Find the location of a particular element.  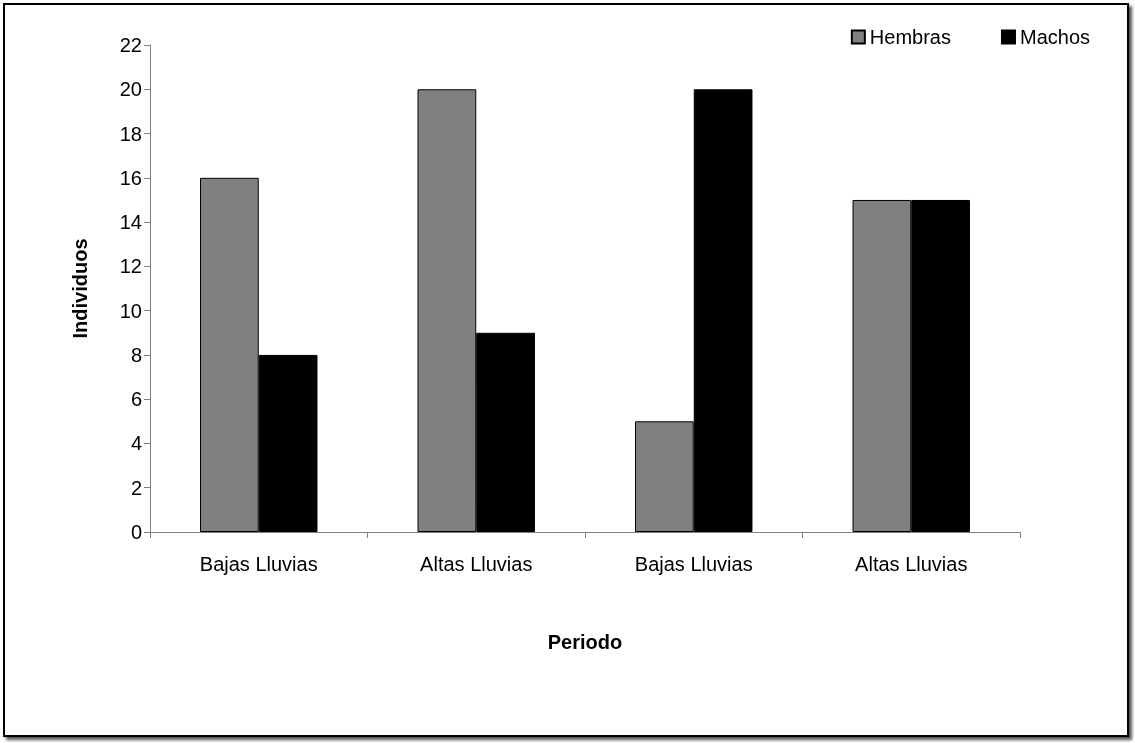

y-tick-label: 8 is located at coordinates (136, 354).